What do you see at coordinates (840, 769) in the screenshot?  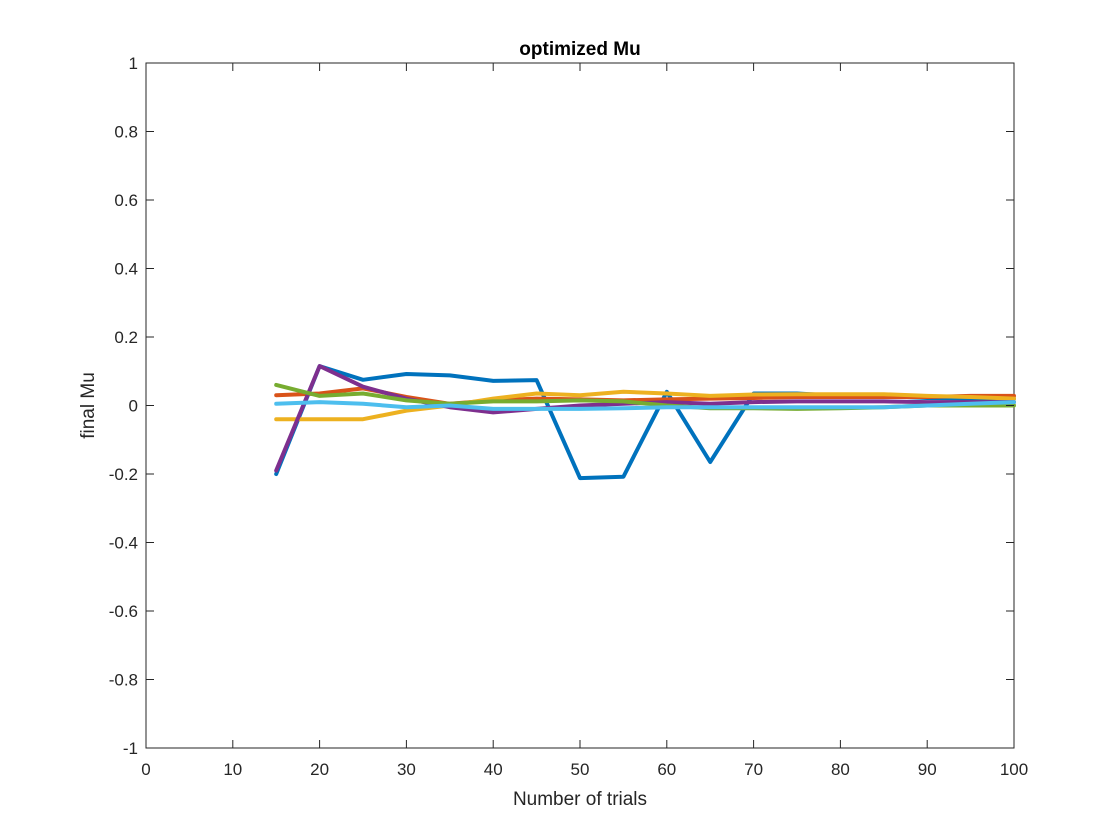 I see `x-tick-label: 80` at bounding box center [840, 769].